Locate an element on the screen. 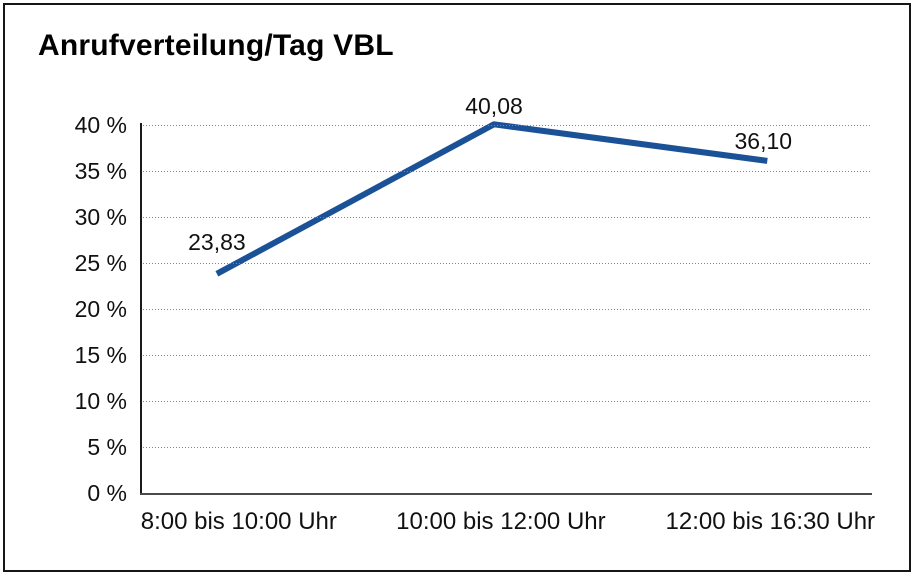 This screenshot has height=576, width=915. gridline-20-percent is located at coordinates (506, 309).